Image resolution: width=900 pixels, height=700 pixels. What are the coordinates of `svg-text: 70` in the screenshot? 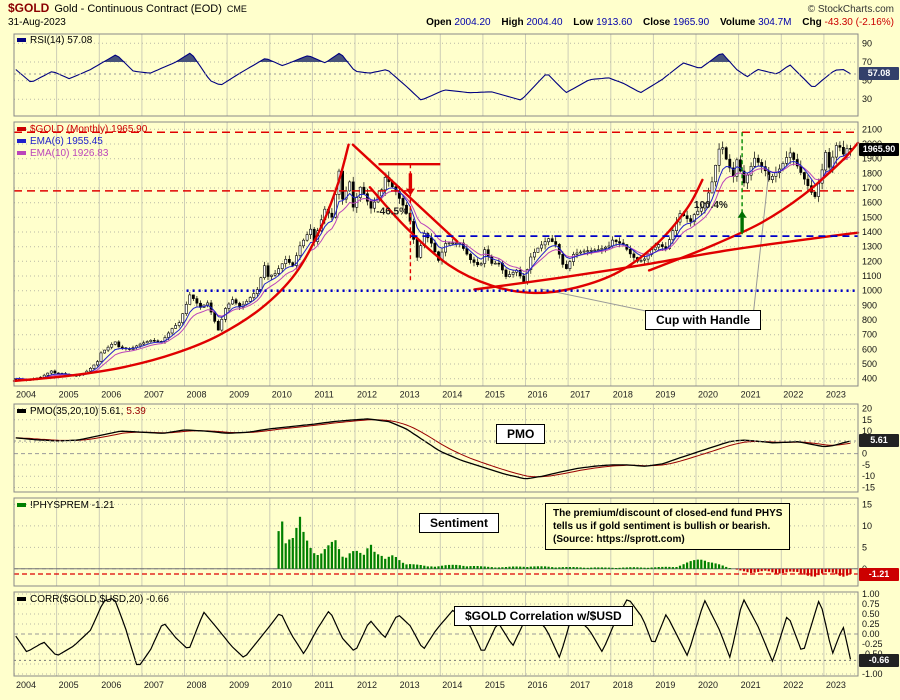 It's located at (867, 62).